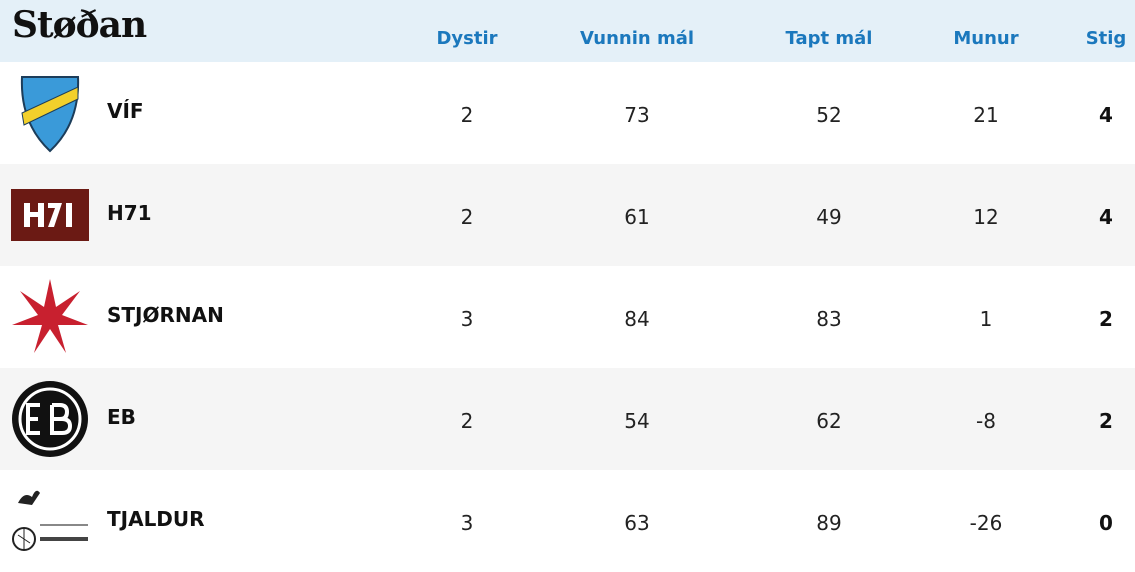  Describe the element at coordinates (567, 31) in the screenshot. I see `header: Støðan Dystir Vunnin mál Tapt mál Munur Stig` at that location.